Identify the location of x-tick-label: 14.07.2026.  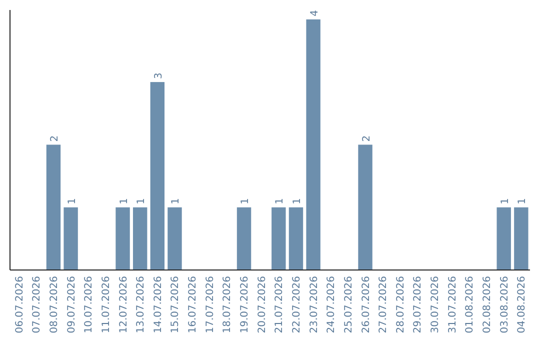
(158, 305).